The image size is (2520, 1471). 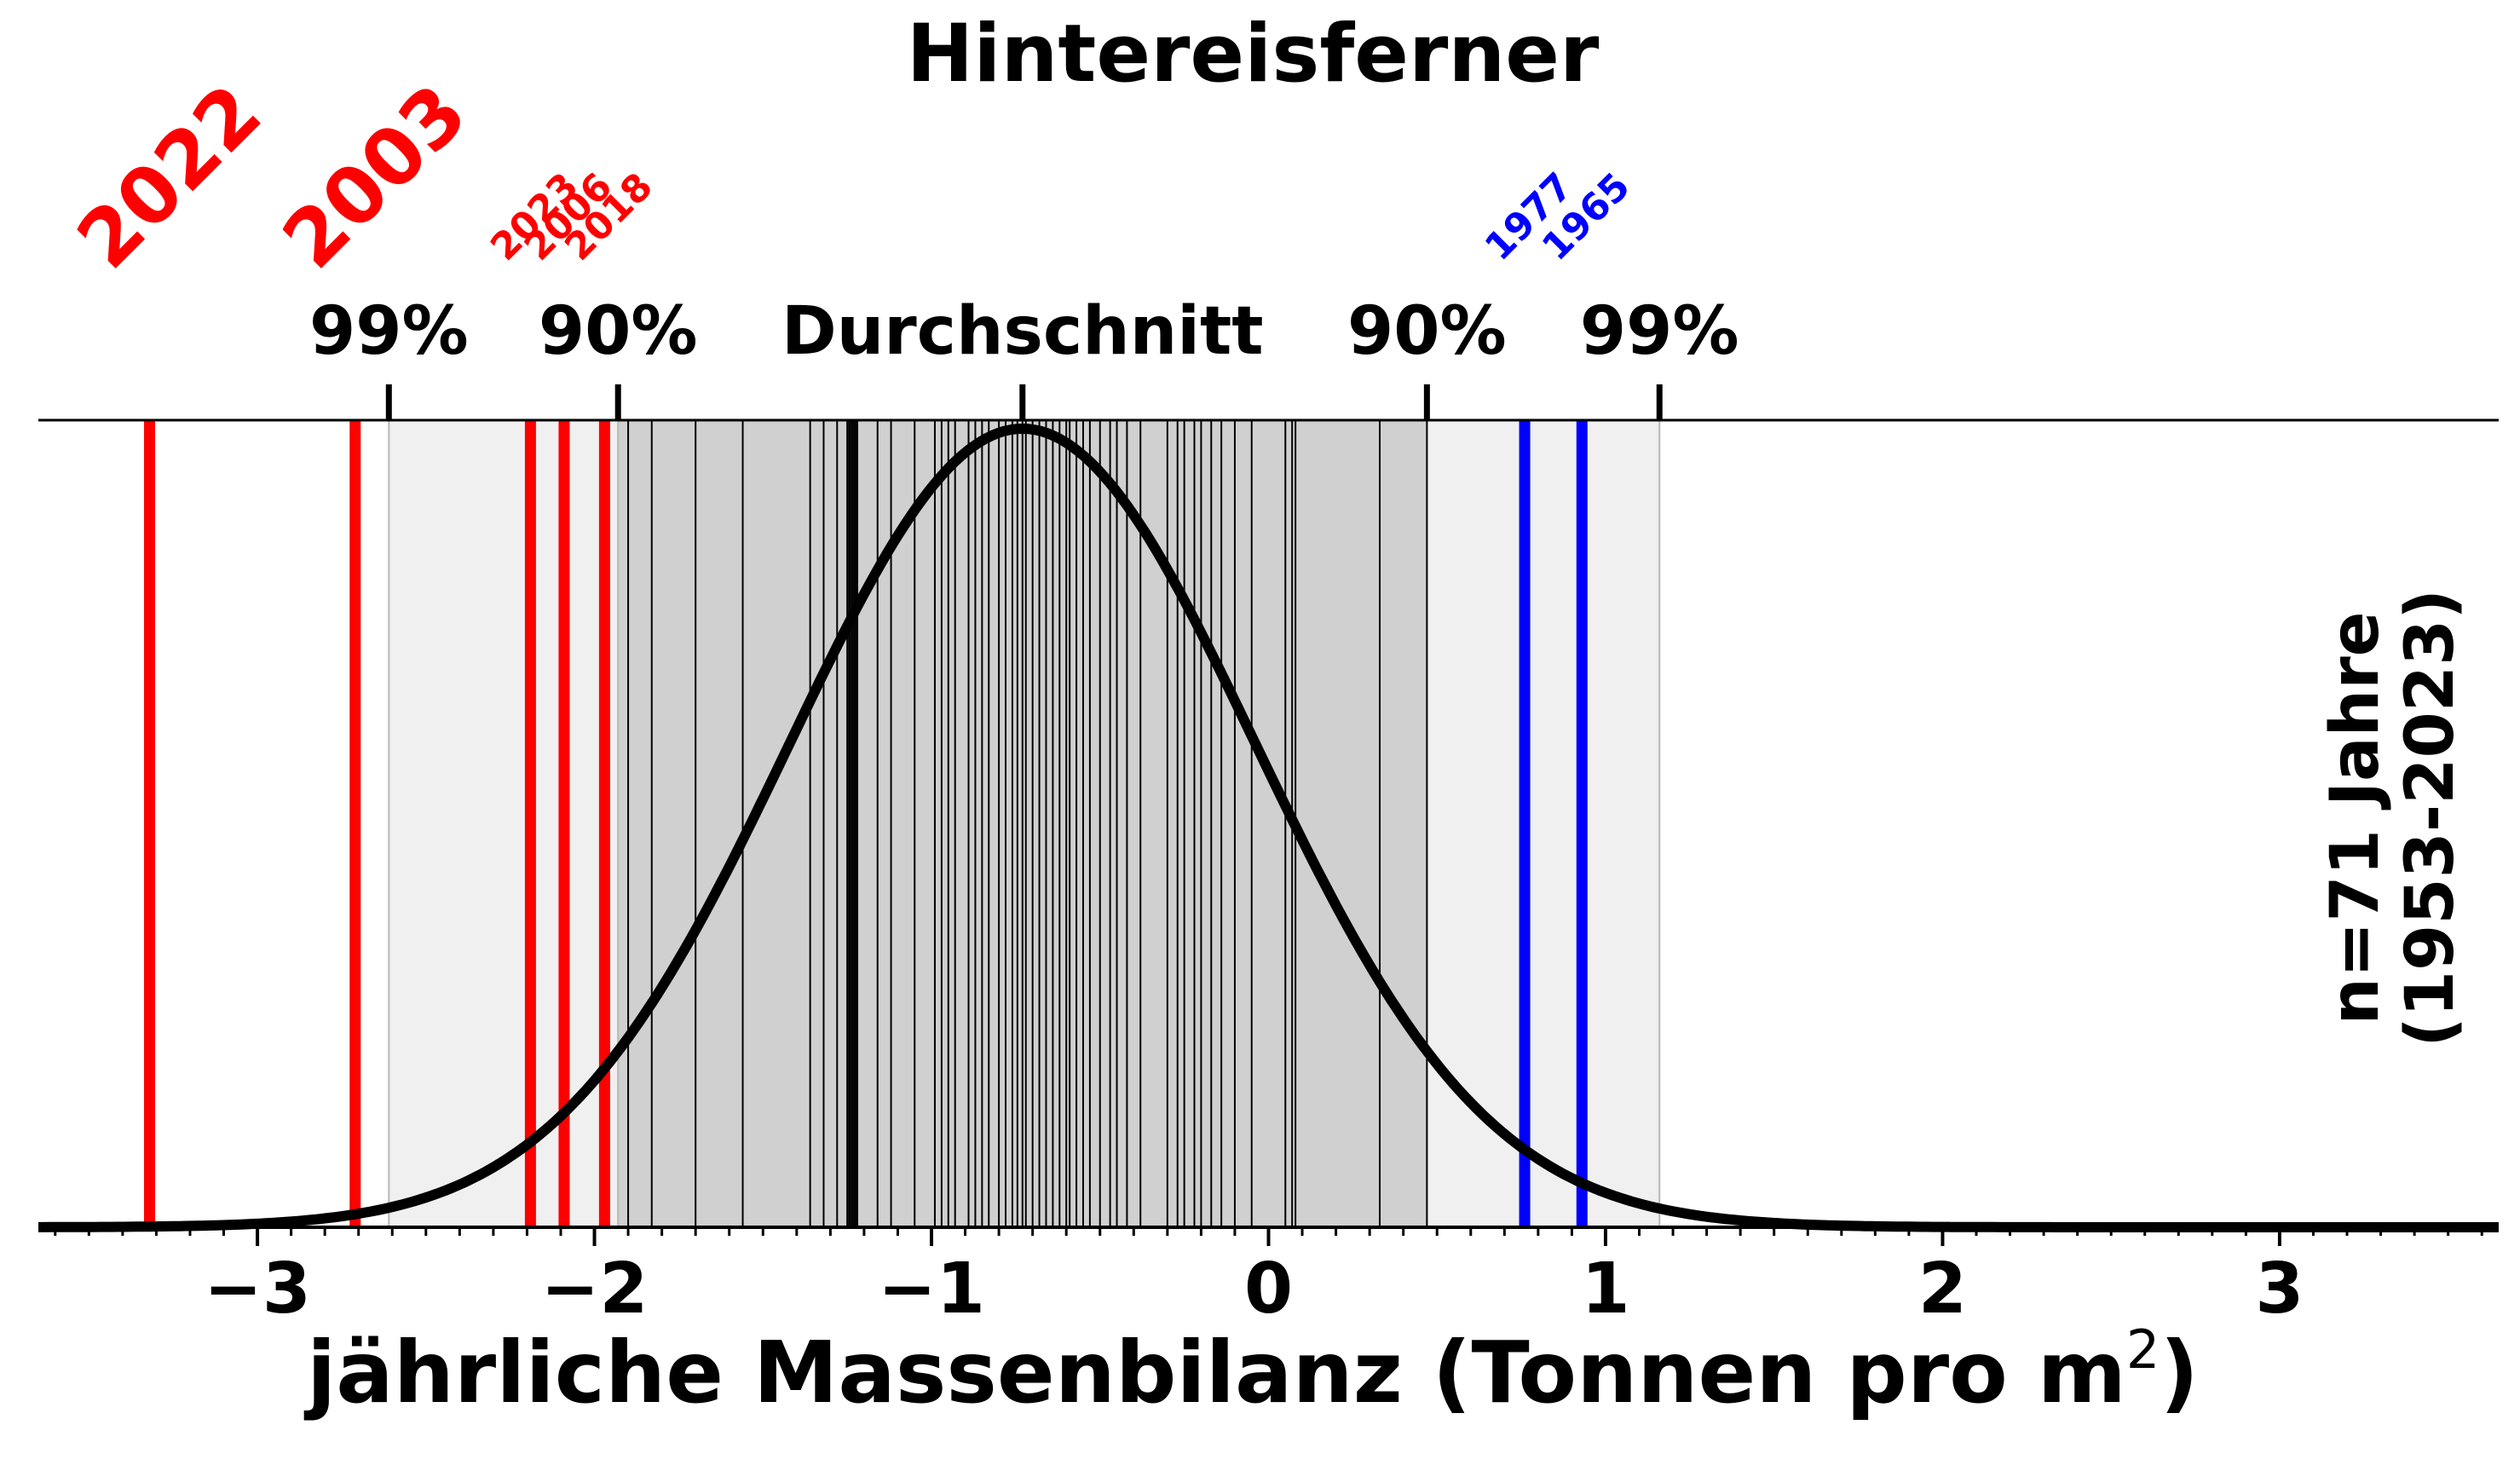 I want to click on x-axis-label-main: jährliche Massenbilanz (Tonnen pro m, so click(x=1214, y=1372).